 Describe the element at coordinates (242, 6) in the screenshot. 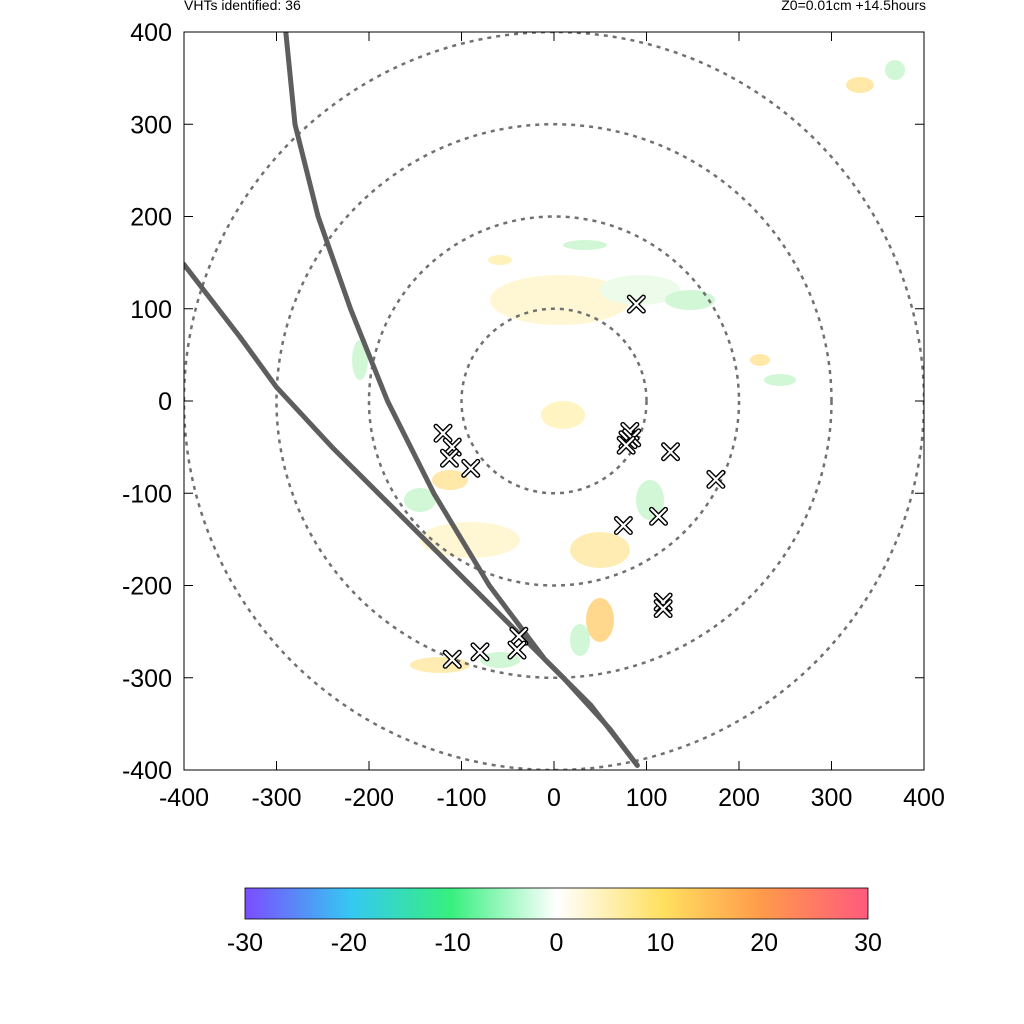

I see `vht-count-label: VHTs identified: 36` at that location.